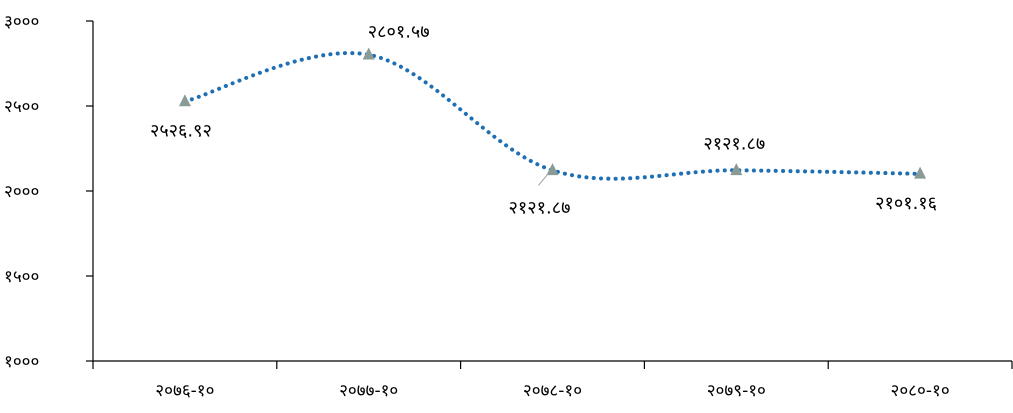 This screenshot has width=1013, height=413. Describe the element at coordinates (399, 32) in the screenshot. I see `data-label: २८०१.५७` at that location.